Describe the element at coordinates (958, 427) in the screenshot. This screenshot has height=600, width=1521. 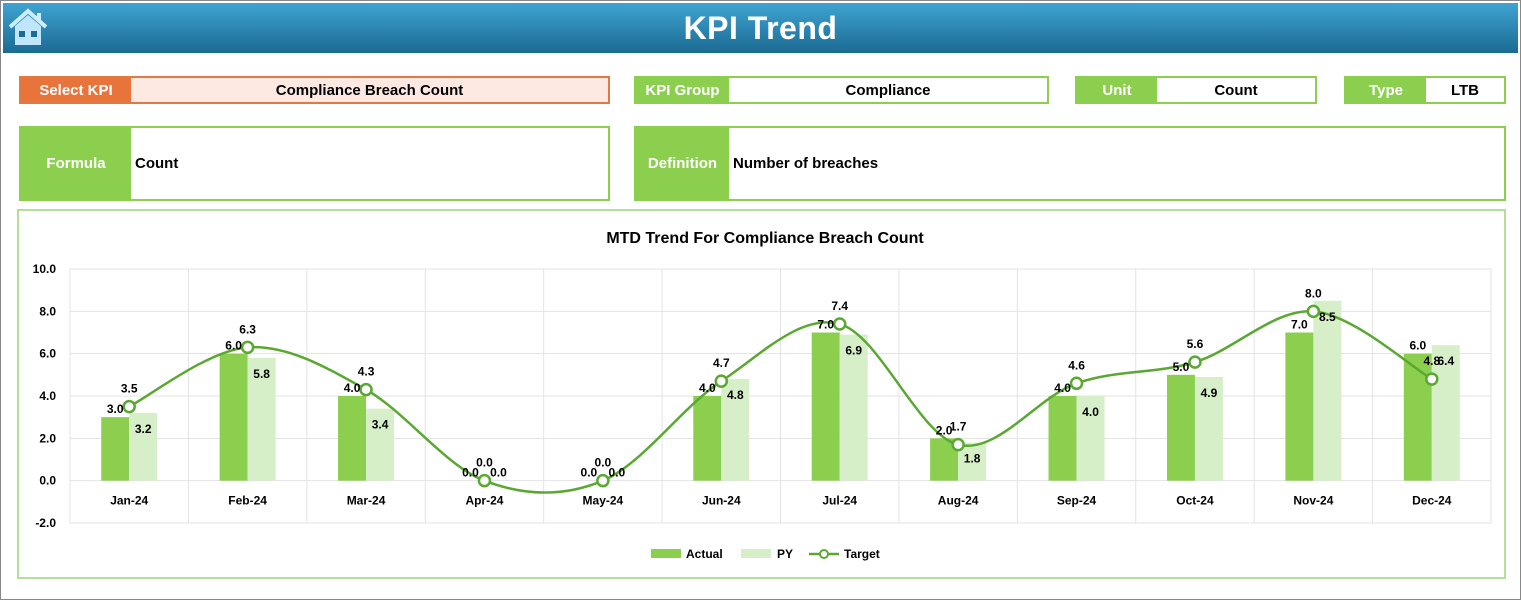
I see `data-label-target: 1.7` at that location.